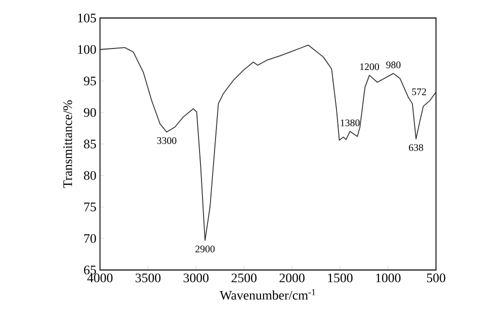 The height and width of the screenshot is (327, 500). Describe the element at coordinates (90, 112) in the screenshot. I see `y-tick-label: 90` at that location.